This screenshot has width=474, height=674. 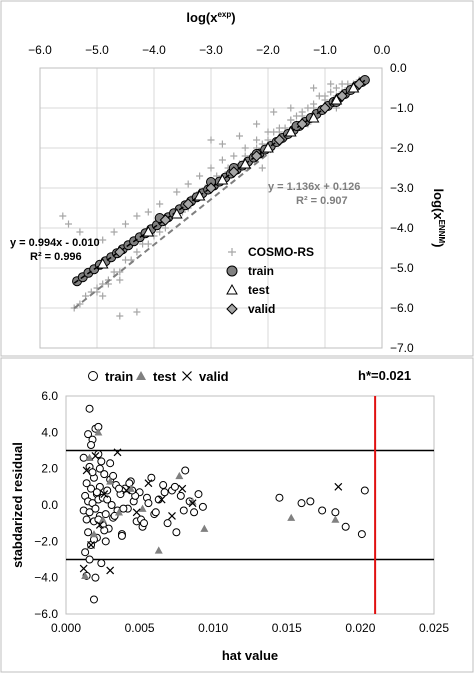 What do you see at coordinates (402, 188) in the screenshot?
I see `y-tick-label: −3.0` at bounding box center [402, 188].